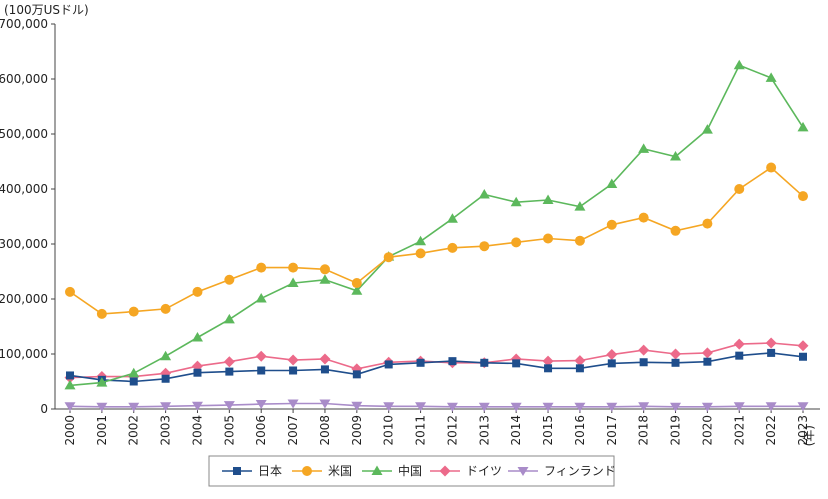  What do you see at coordinates (24, 354) in the screenshot?
I see `y-tick-label: 100,000` at bounding box center [24, 354].